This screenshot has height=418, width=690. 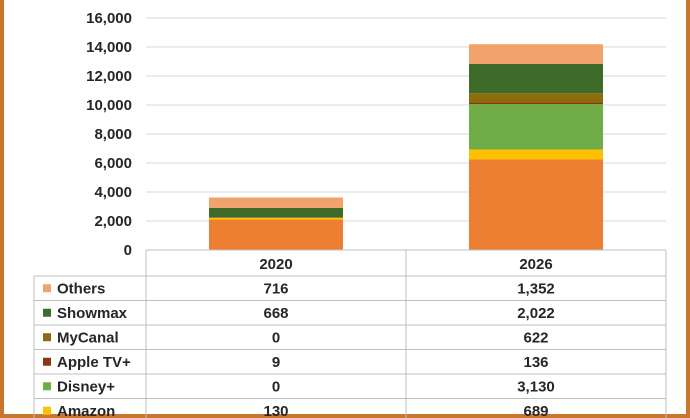 I want to click on data-label: 622, so click(x=535, y=337).